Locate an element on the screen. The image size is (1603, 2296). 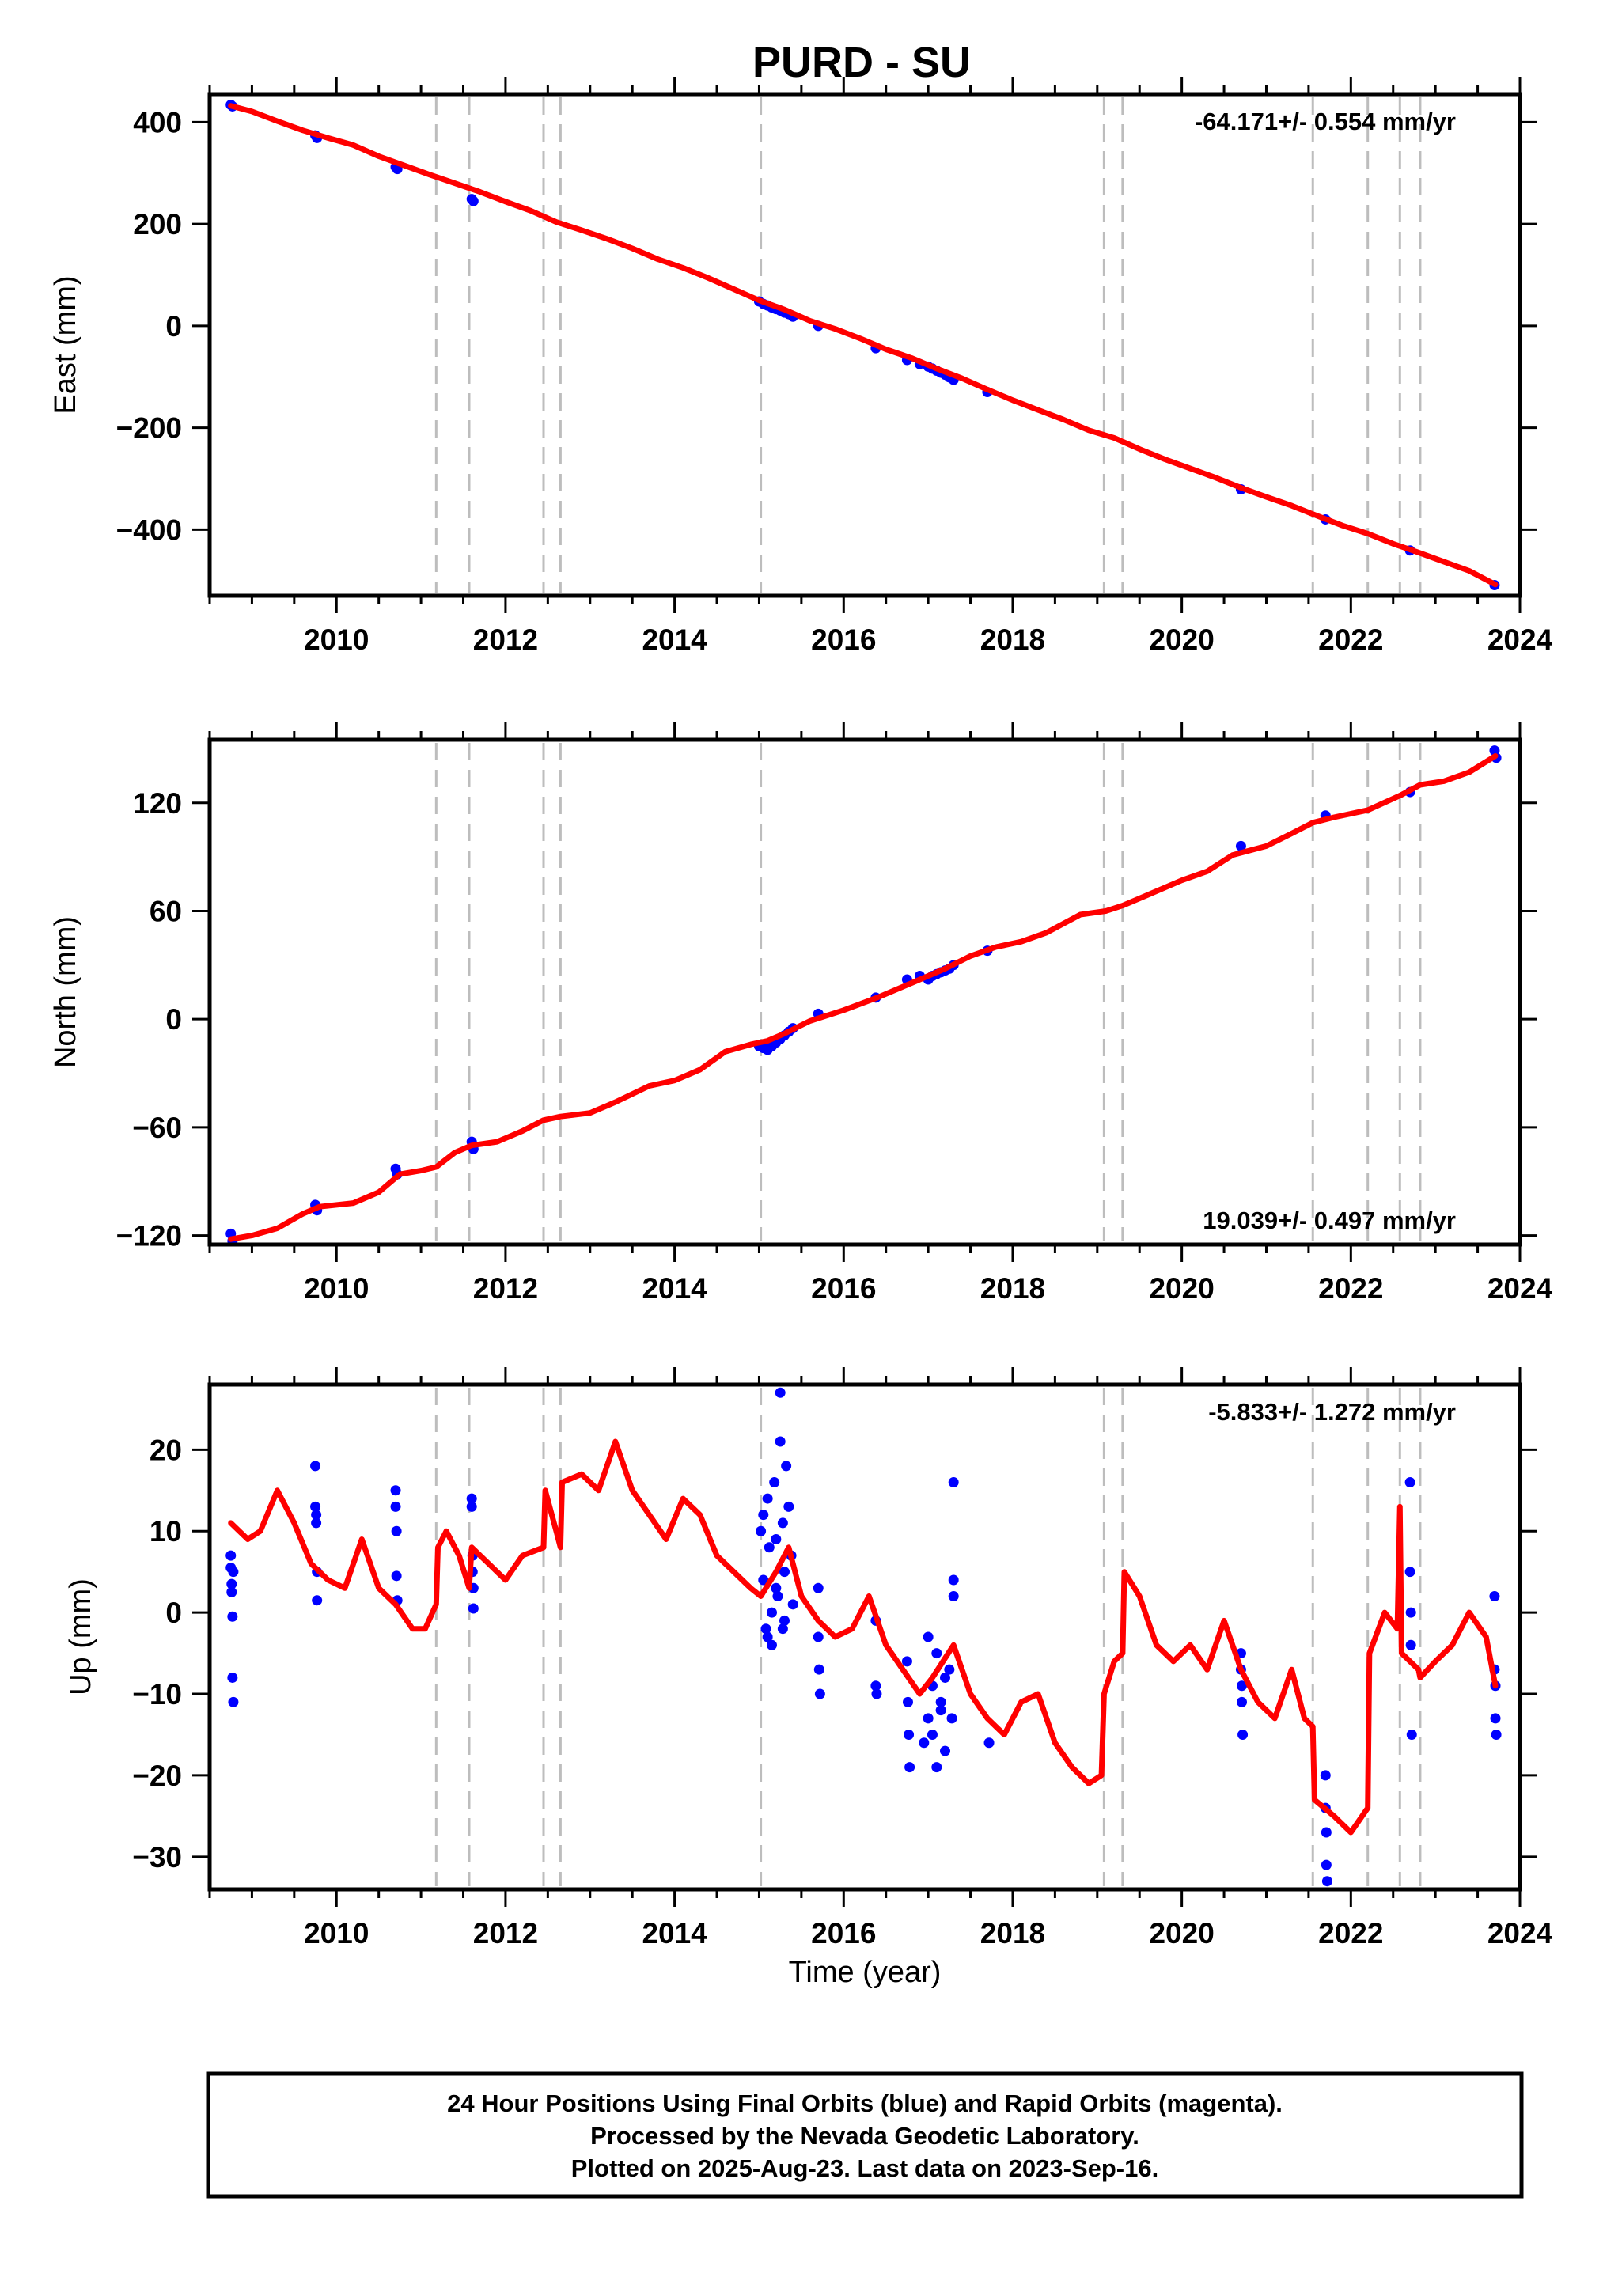
east-x-tick-label: 2018 is located at coordinates (1012, 639).